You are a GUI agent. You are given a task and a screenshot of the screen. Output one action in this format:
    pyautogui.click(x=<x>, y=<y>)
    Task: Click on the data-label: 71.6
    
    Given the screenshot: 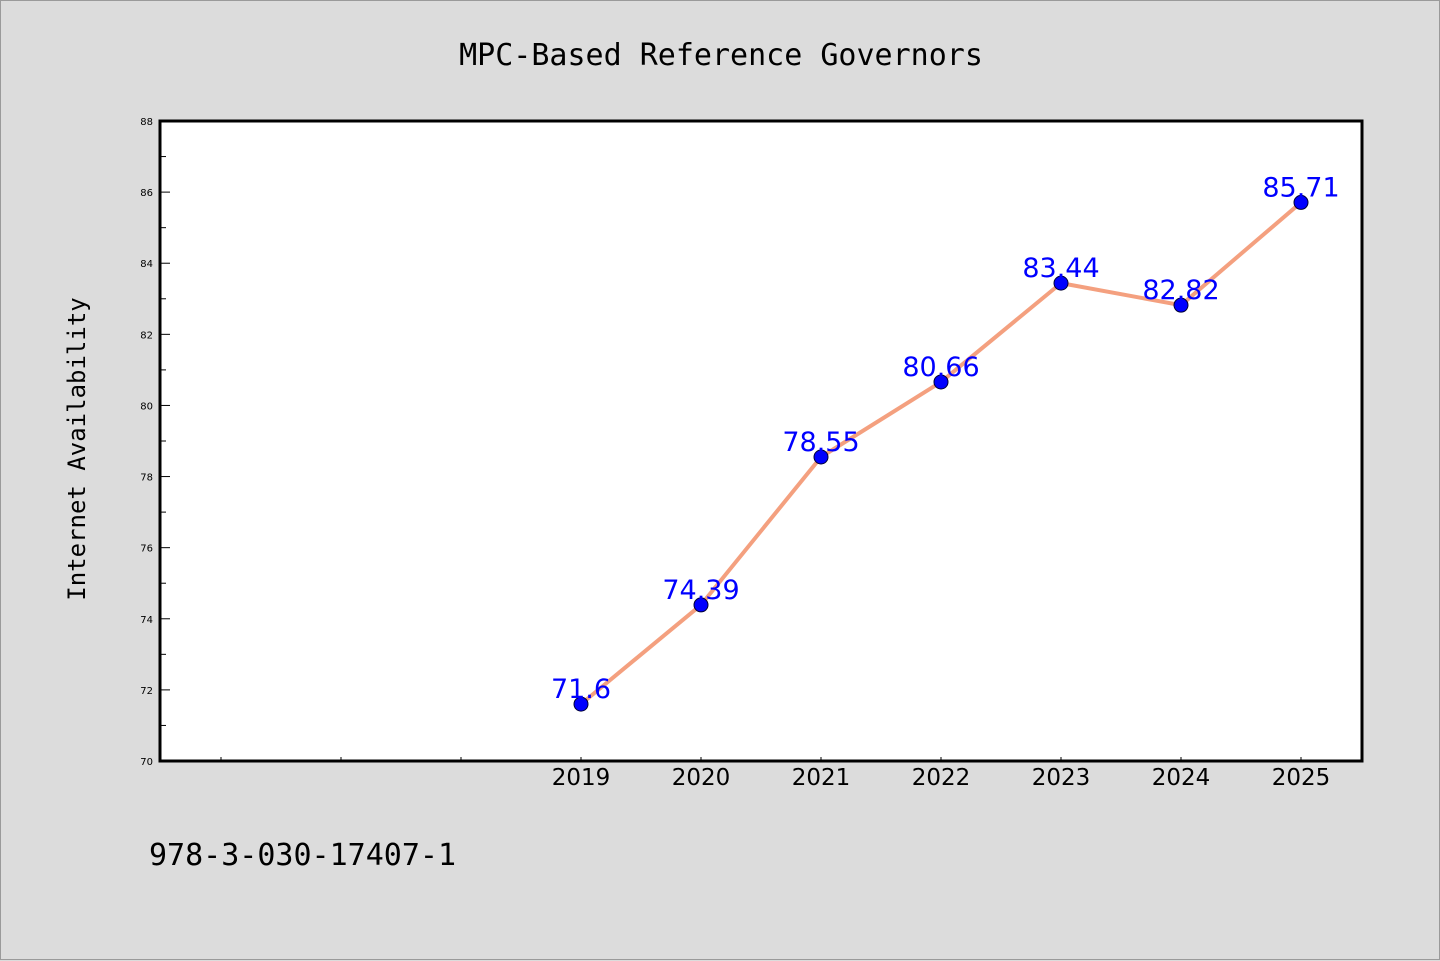 What is the action you would take?
    pyautogui.click(x=581, y=689)
    